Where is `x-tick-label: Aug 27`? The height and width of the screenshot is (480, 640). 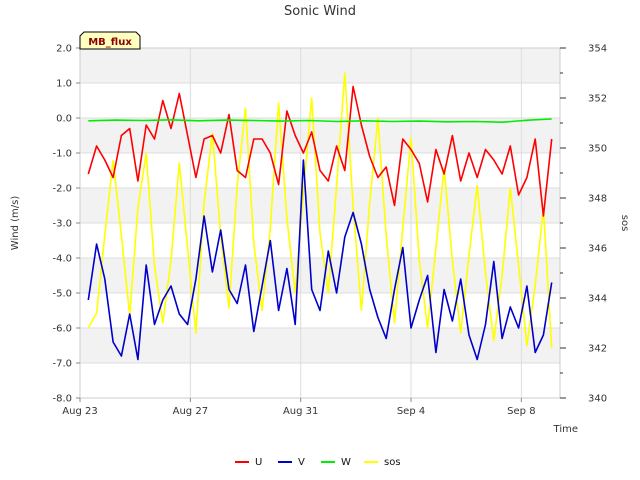
x-tick-label: Aug 27 is located at coordinates (190, 411).